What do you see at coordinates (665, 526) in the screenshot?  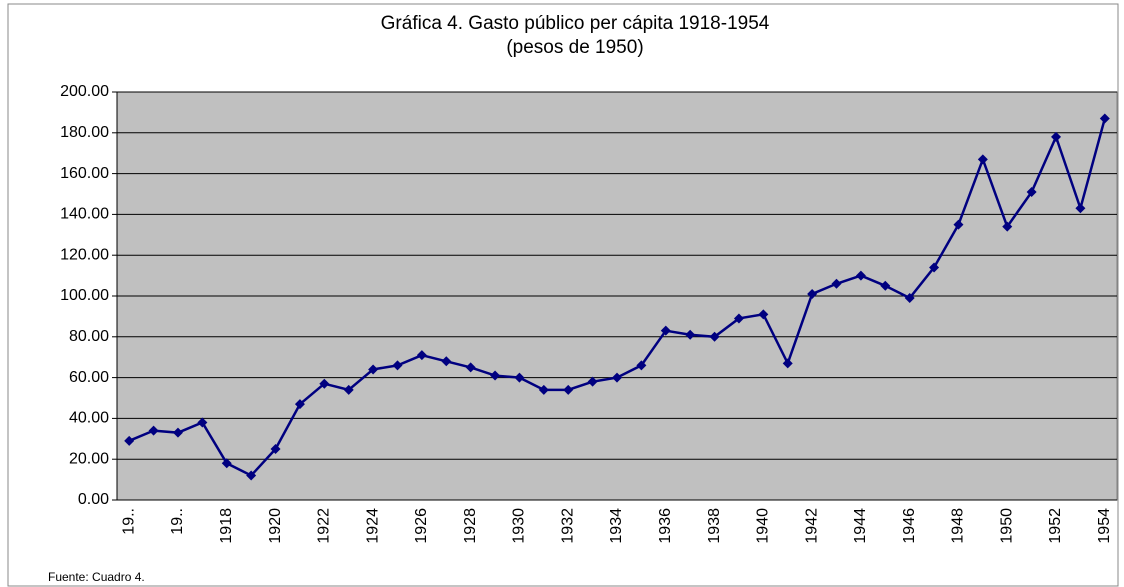 I see `x-tick-label: 1936` at bounding box center [665, 526].